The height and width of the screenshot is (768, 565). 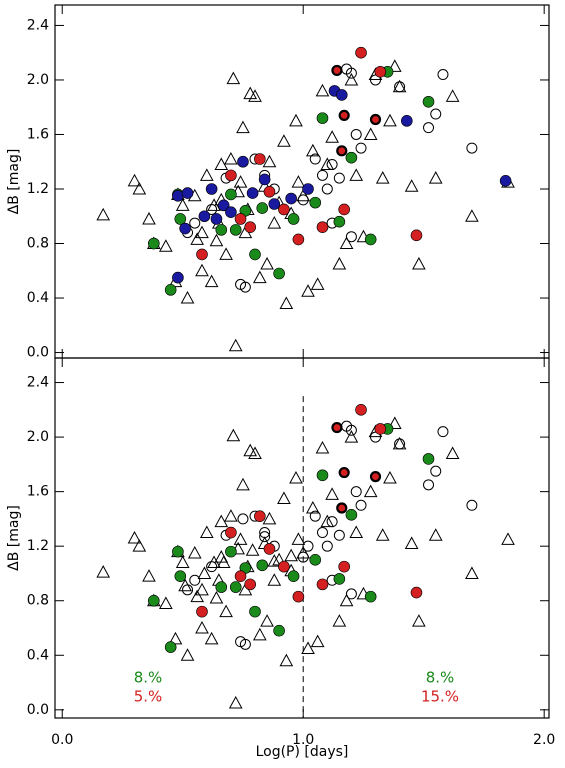 What do you see at coordinates (303, 740) in the screenshot?
I see `x-tick-label: 1.0` at bounding box center [303, 740].